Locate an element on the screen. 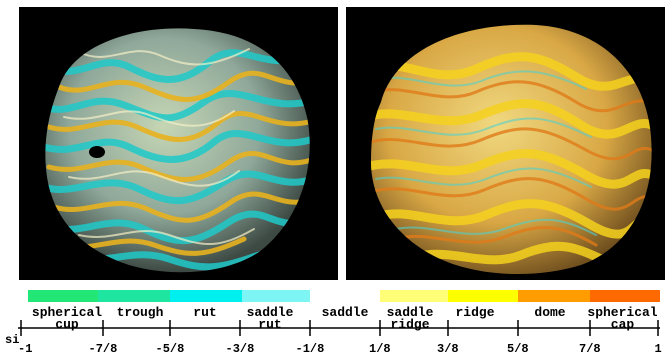 Image resolution: width=665 pixels, height=360 pixels. axis-tick-label: 5/8 is located at coordinates (518, 349).